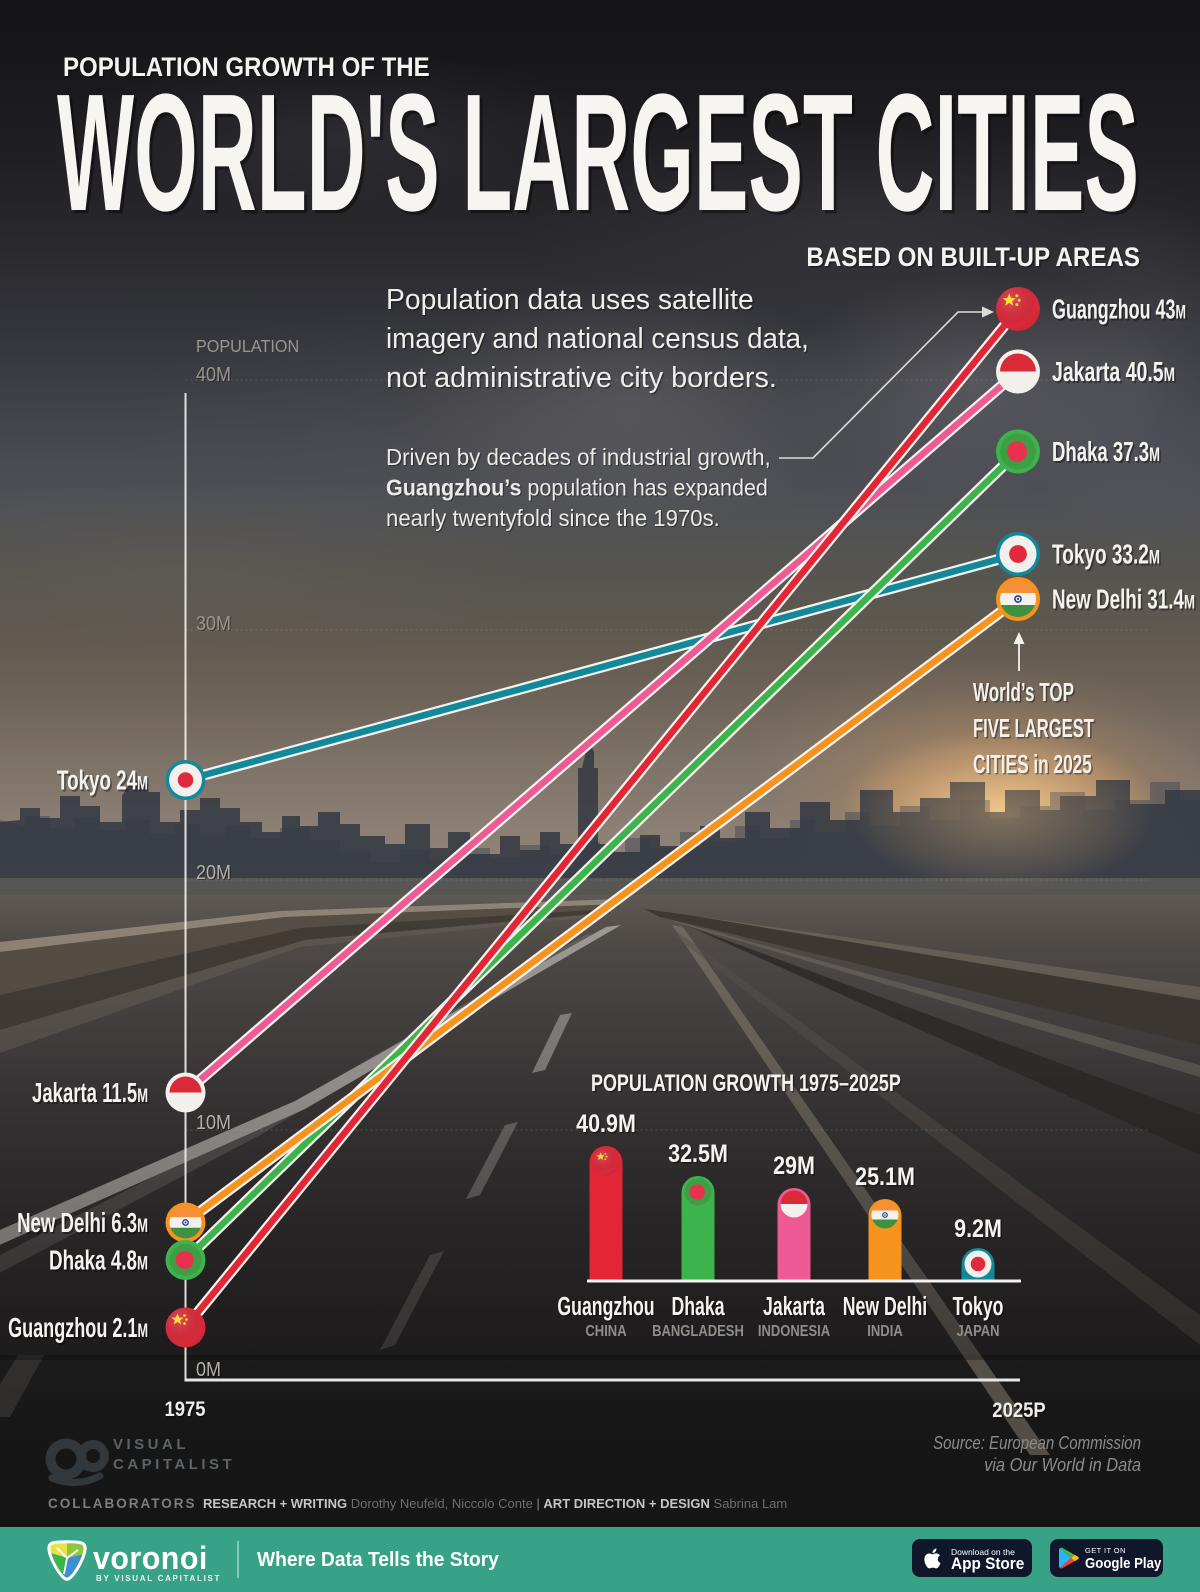 The image size is (1200, 1592). Describe the element at coordinates (794, 1331) in the screenshot. I see `svg-text: INDONESIA` at that location.